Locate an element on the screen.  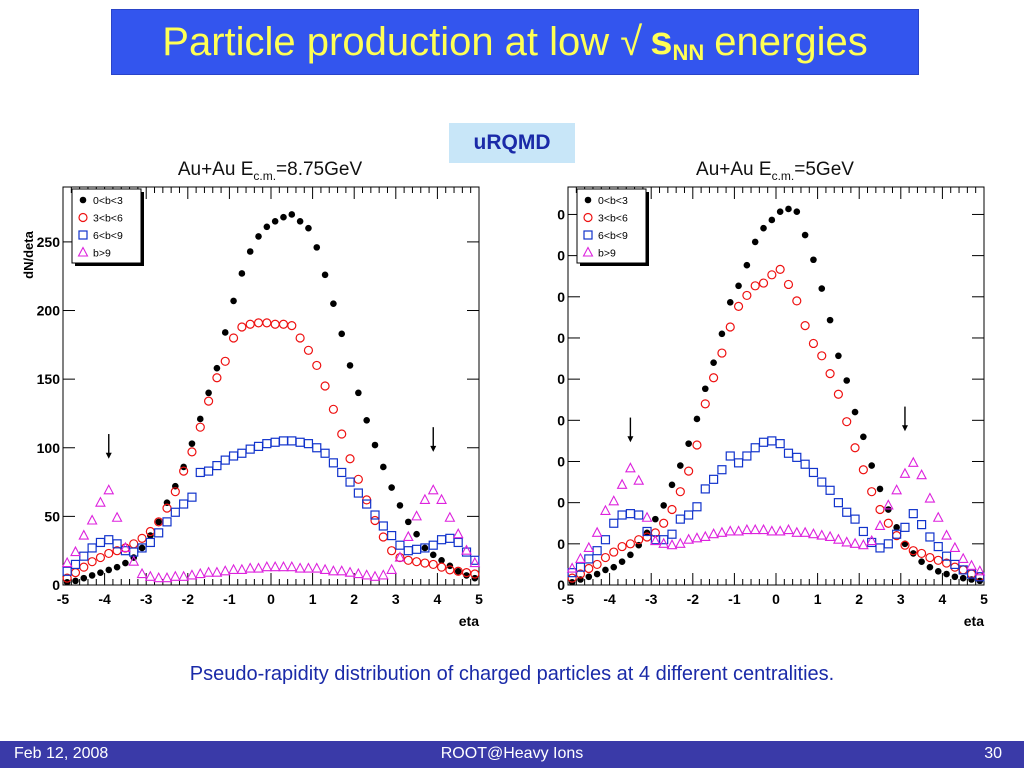
series-open-triangle is located at coordinates (271, 533).